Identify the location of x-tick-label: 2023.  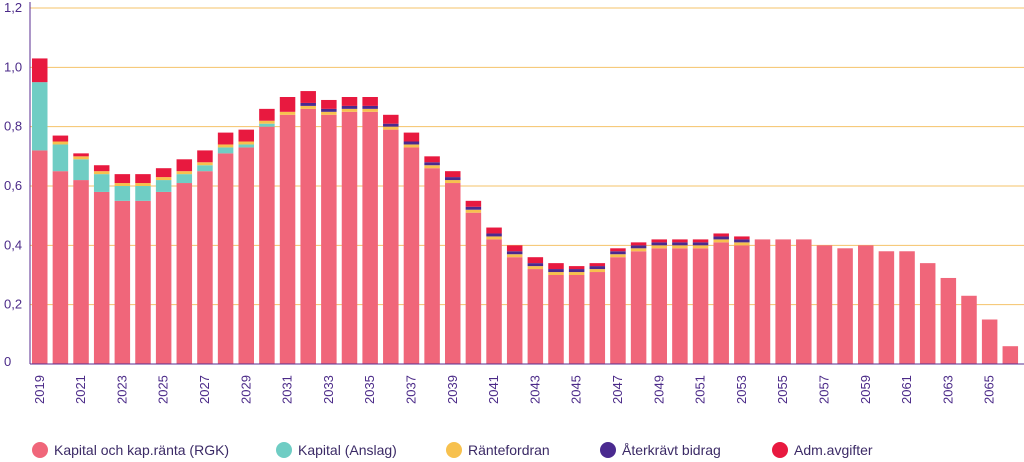
(121, 389).